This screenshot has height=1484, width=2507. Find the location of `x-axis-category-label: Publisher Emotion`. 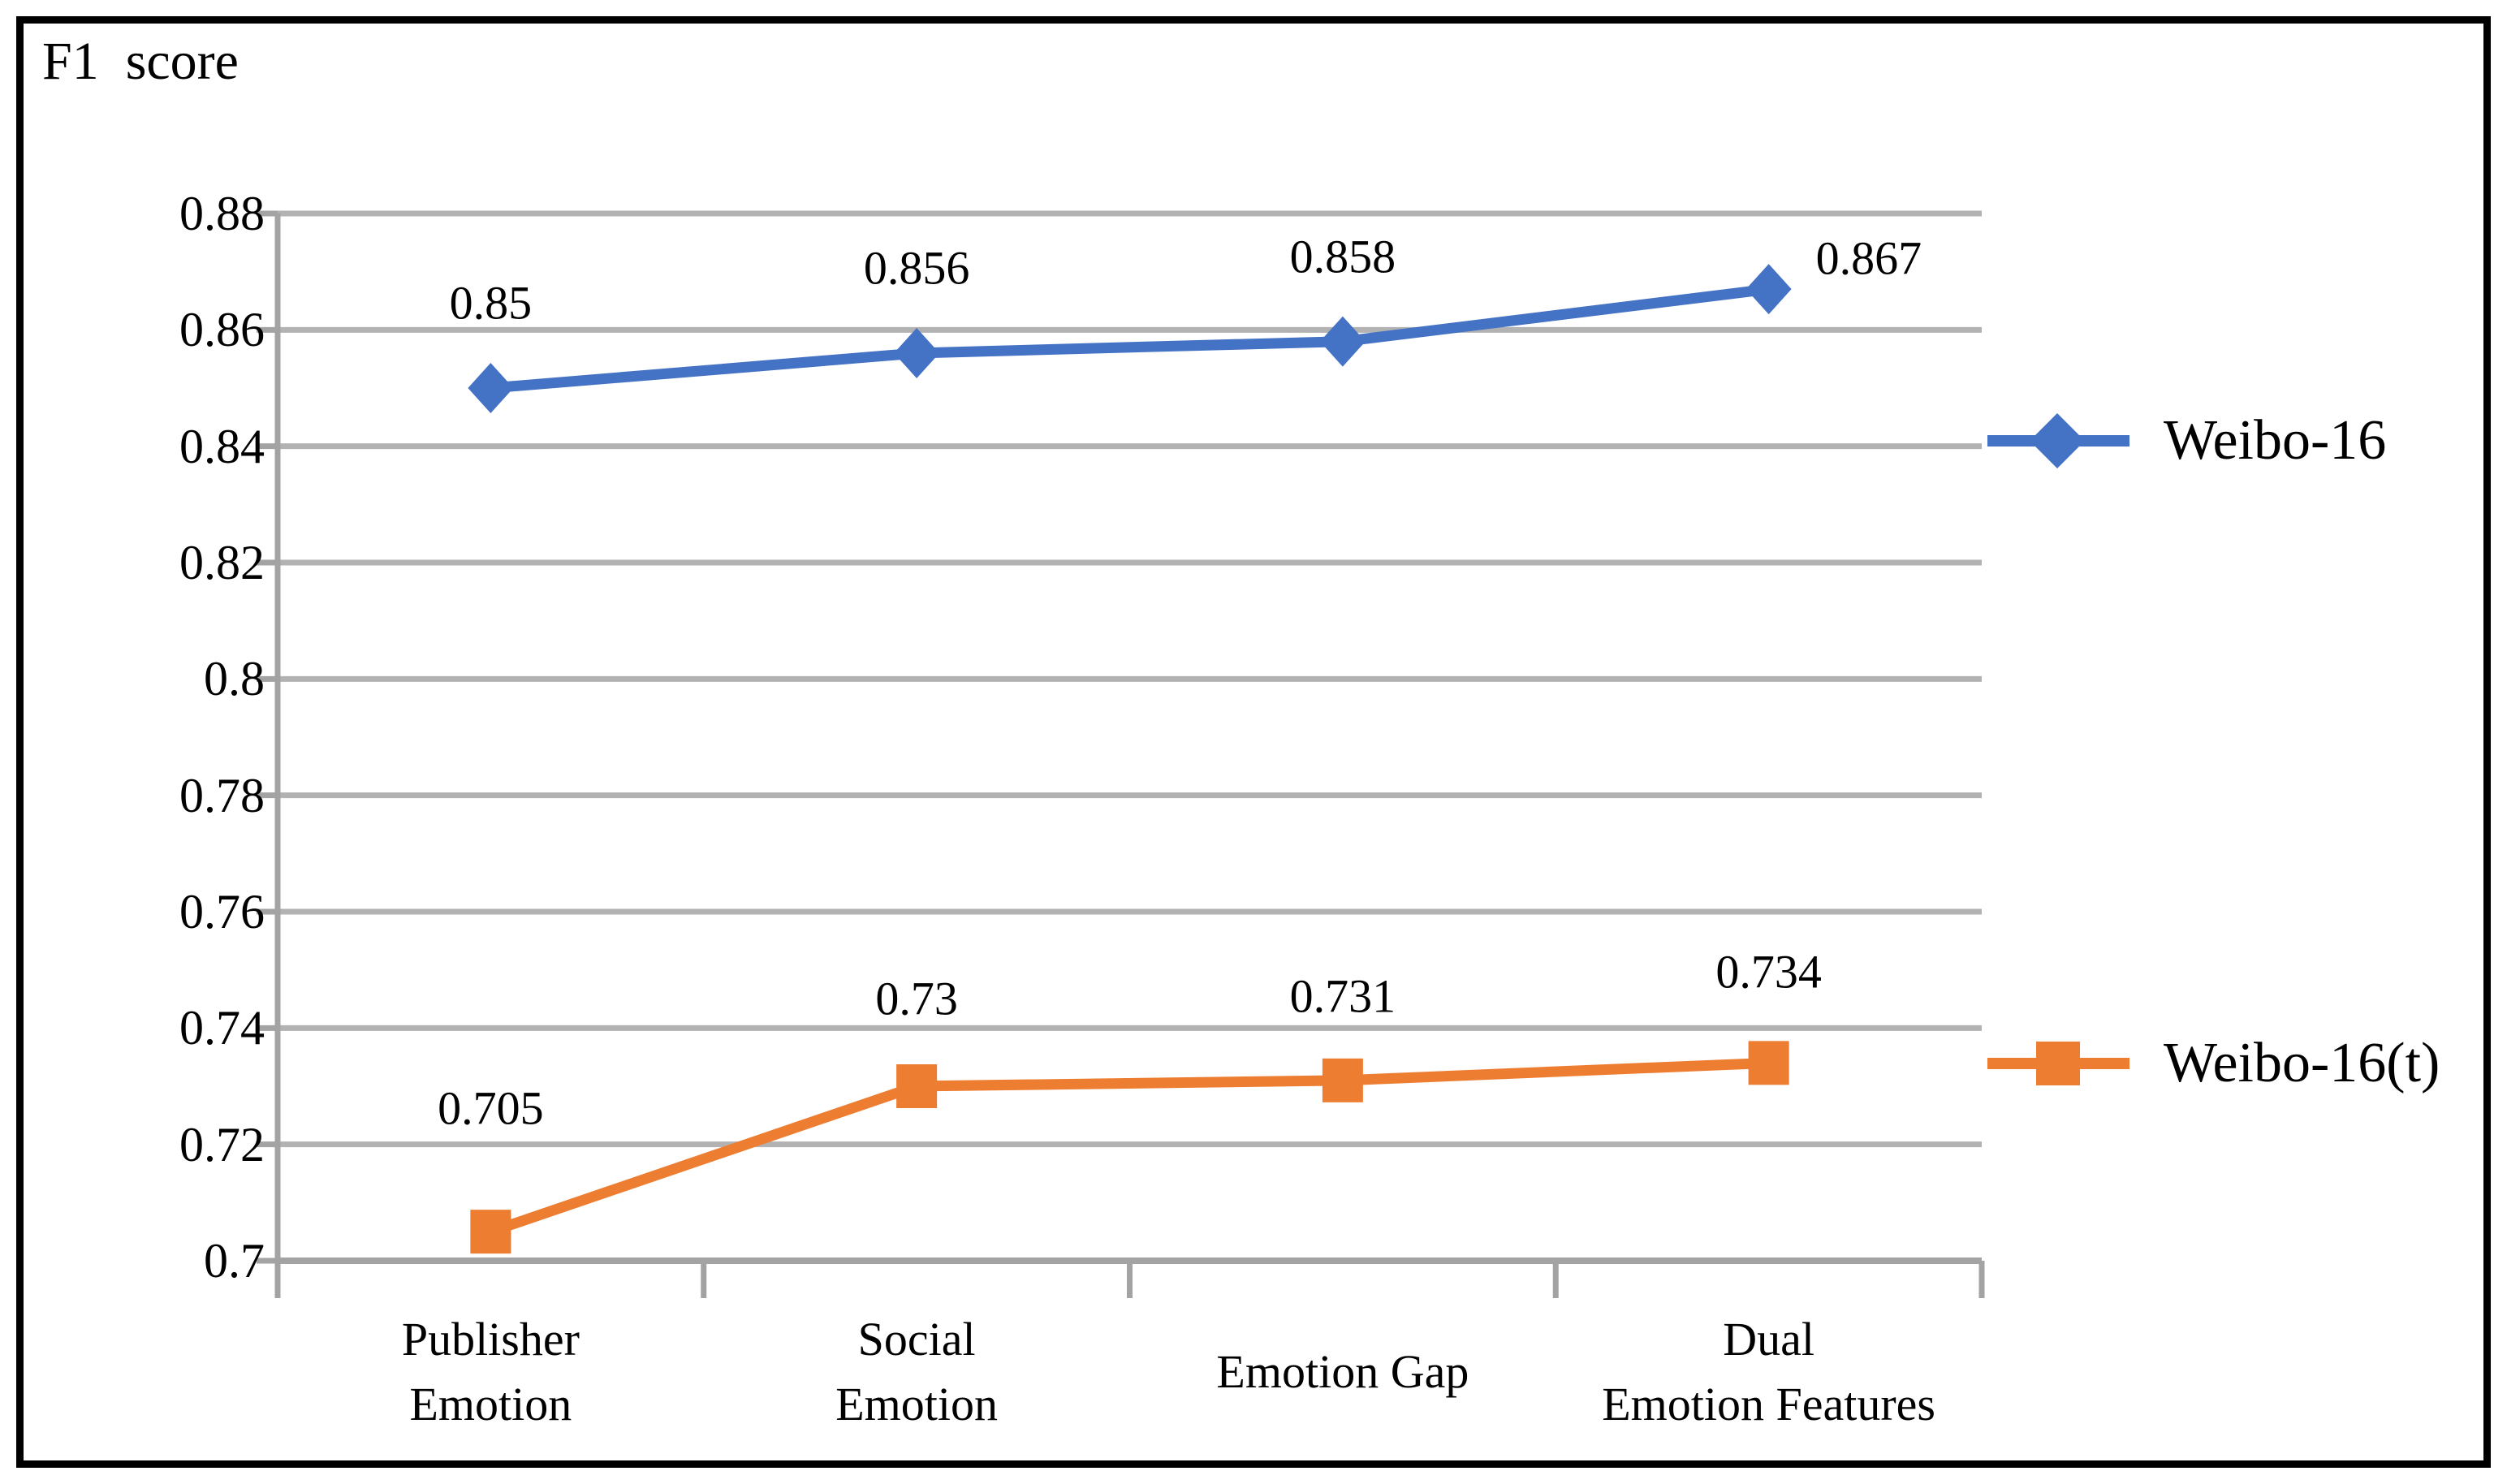

x-axis-category-label: Publisher Emotion is located at coordinates (490, 1372).